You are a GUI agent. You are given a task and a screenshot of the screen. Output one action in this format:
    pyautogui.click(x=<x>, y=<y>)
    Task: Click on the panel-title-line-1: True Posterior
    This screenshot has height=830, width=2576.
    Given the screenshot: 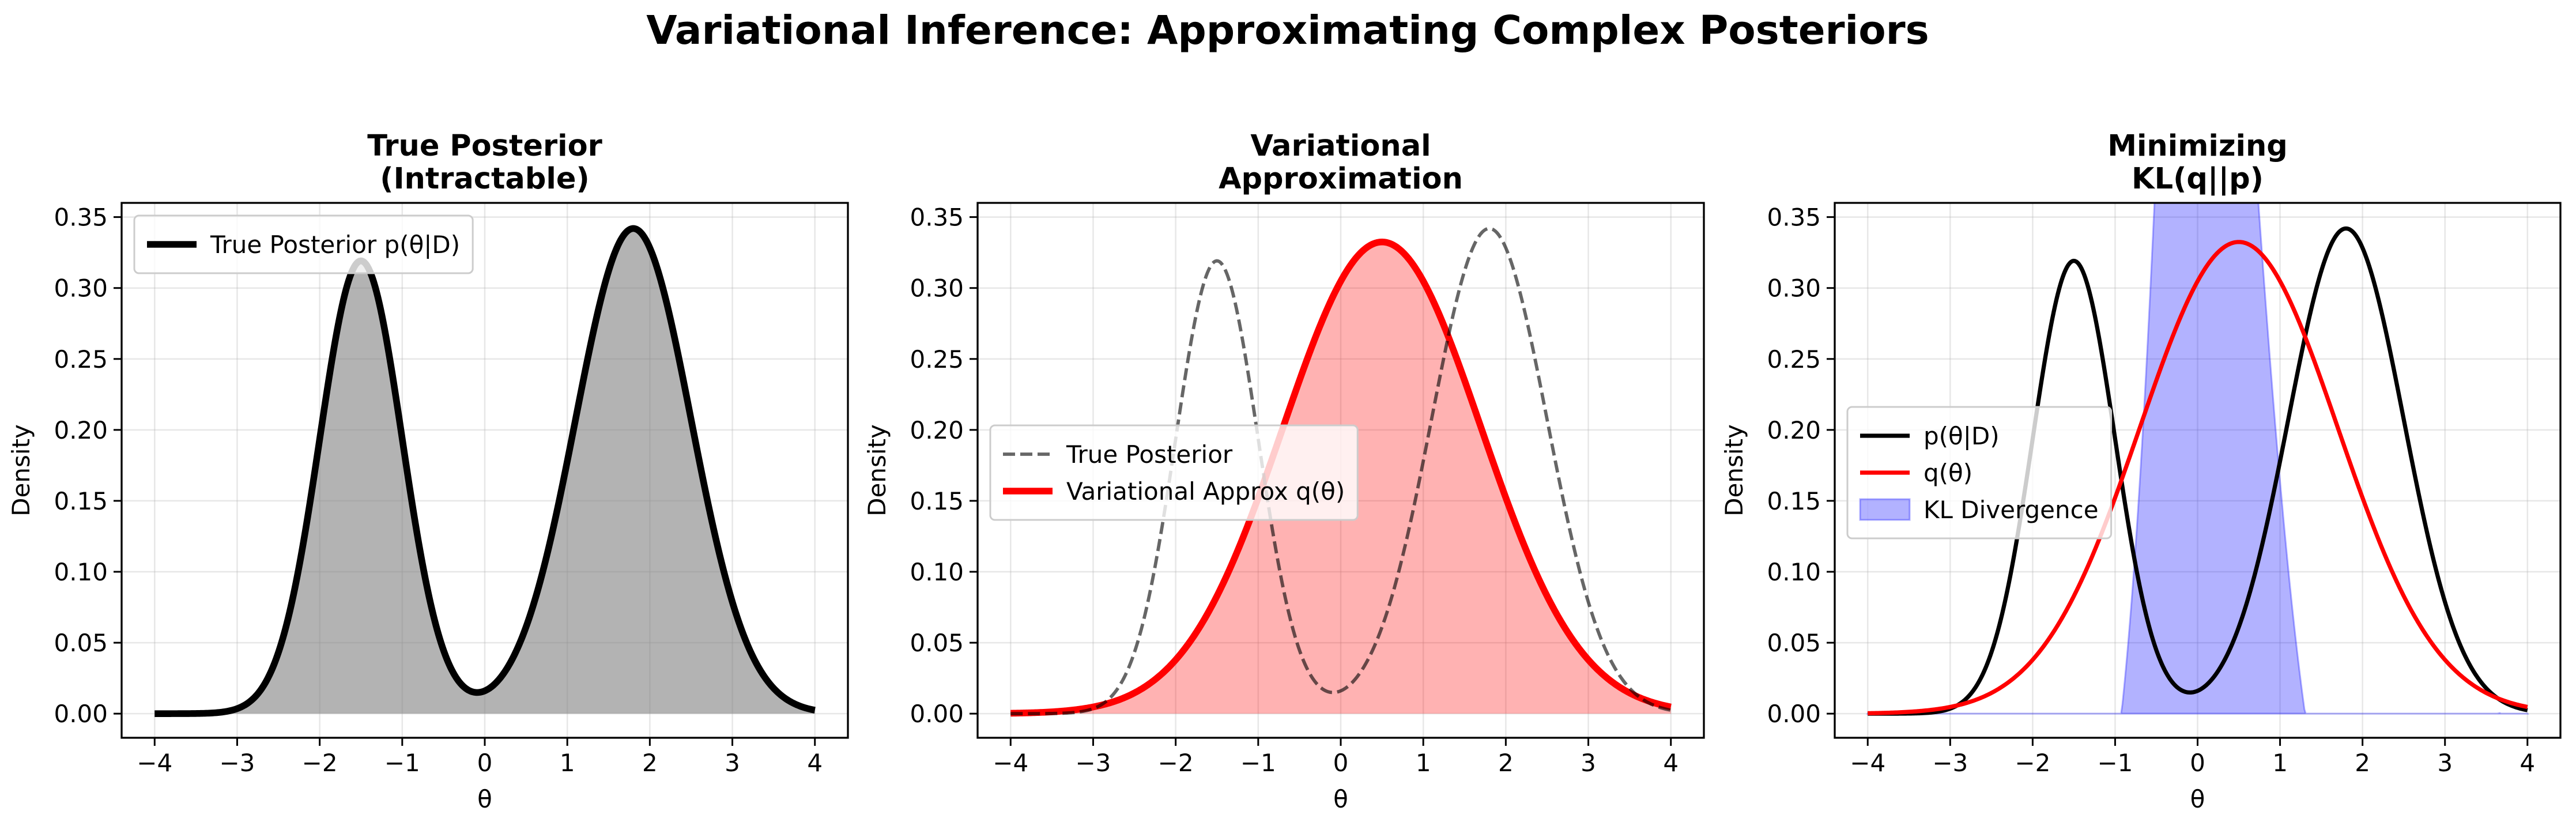 What is the action you would take?
    pyautogui.click(x=484, y=146)
    